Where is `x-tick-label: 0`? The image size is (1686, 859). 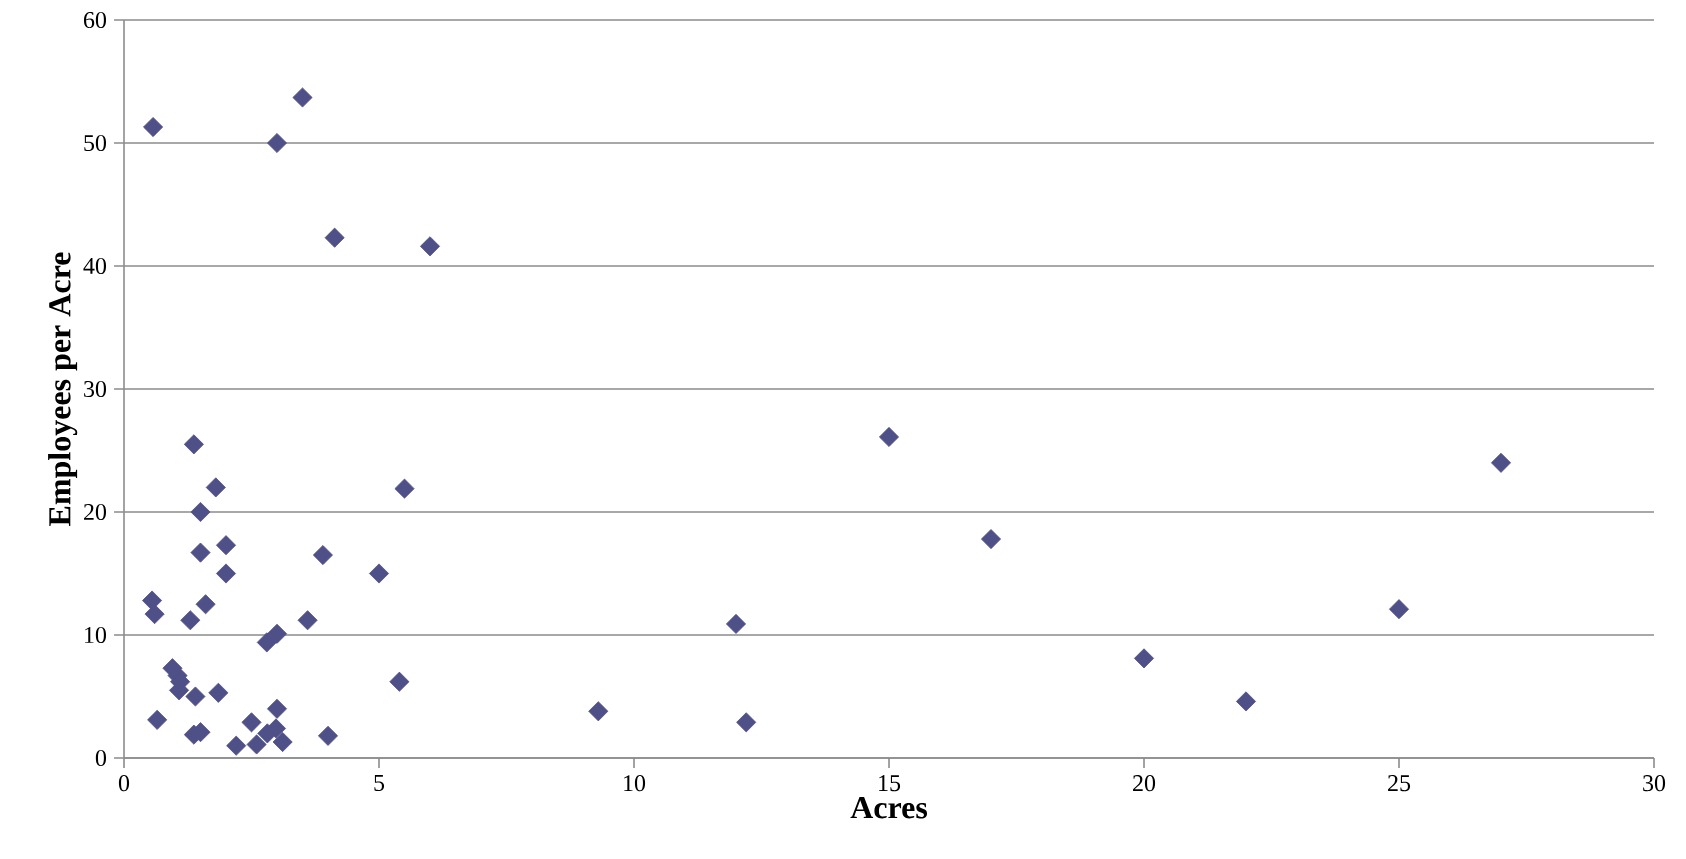 x-tick-label: 0 is located at coordinates (124, 783).